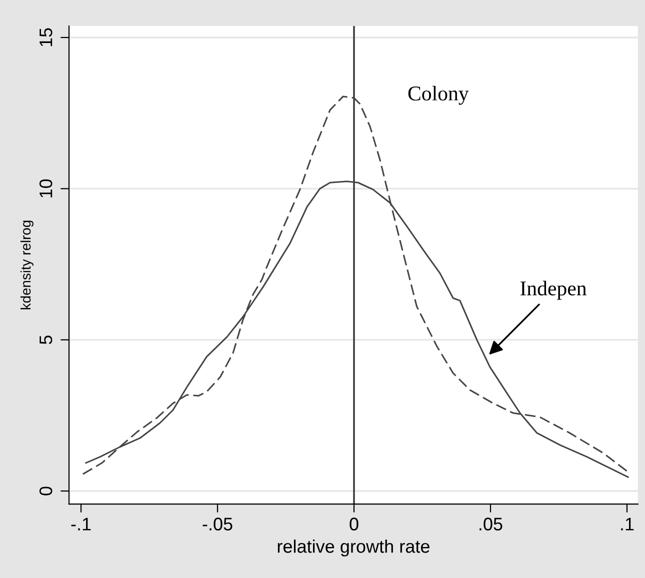 The image size is (645, 578). I want to click on x-tick-label: -.1, so click(81, 524).